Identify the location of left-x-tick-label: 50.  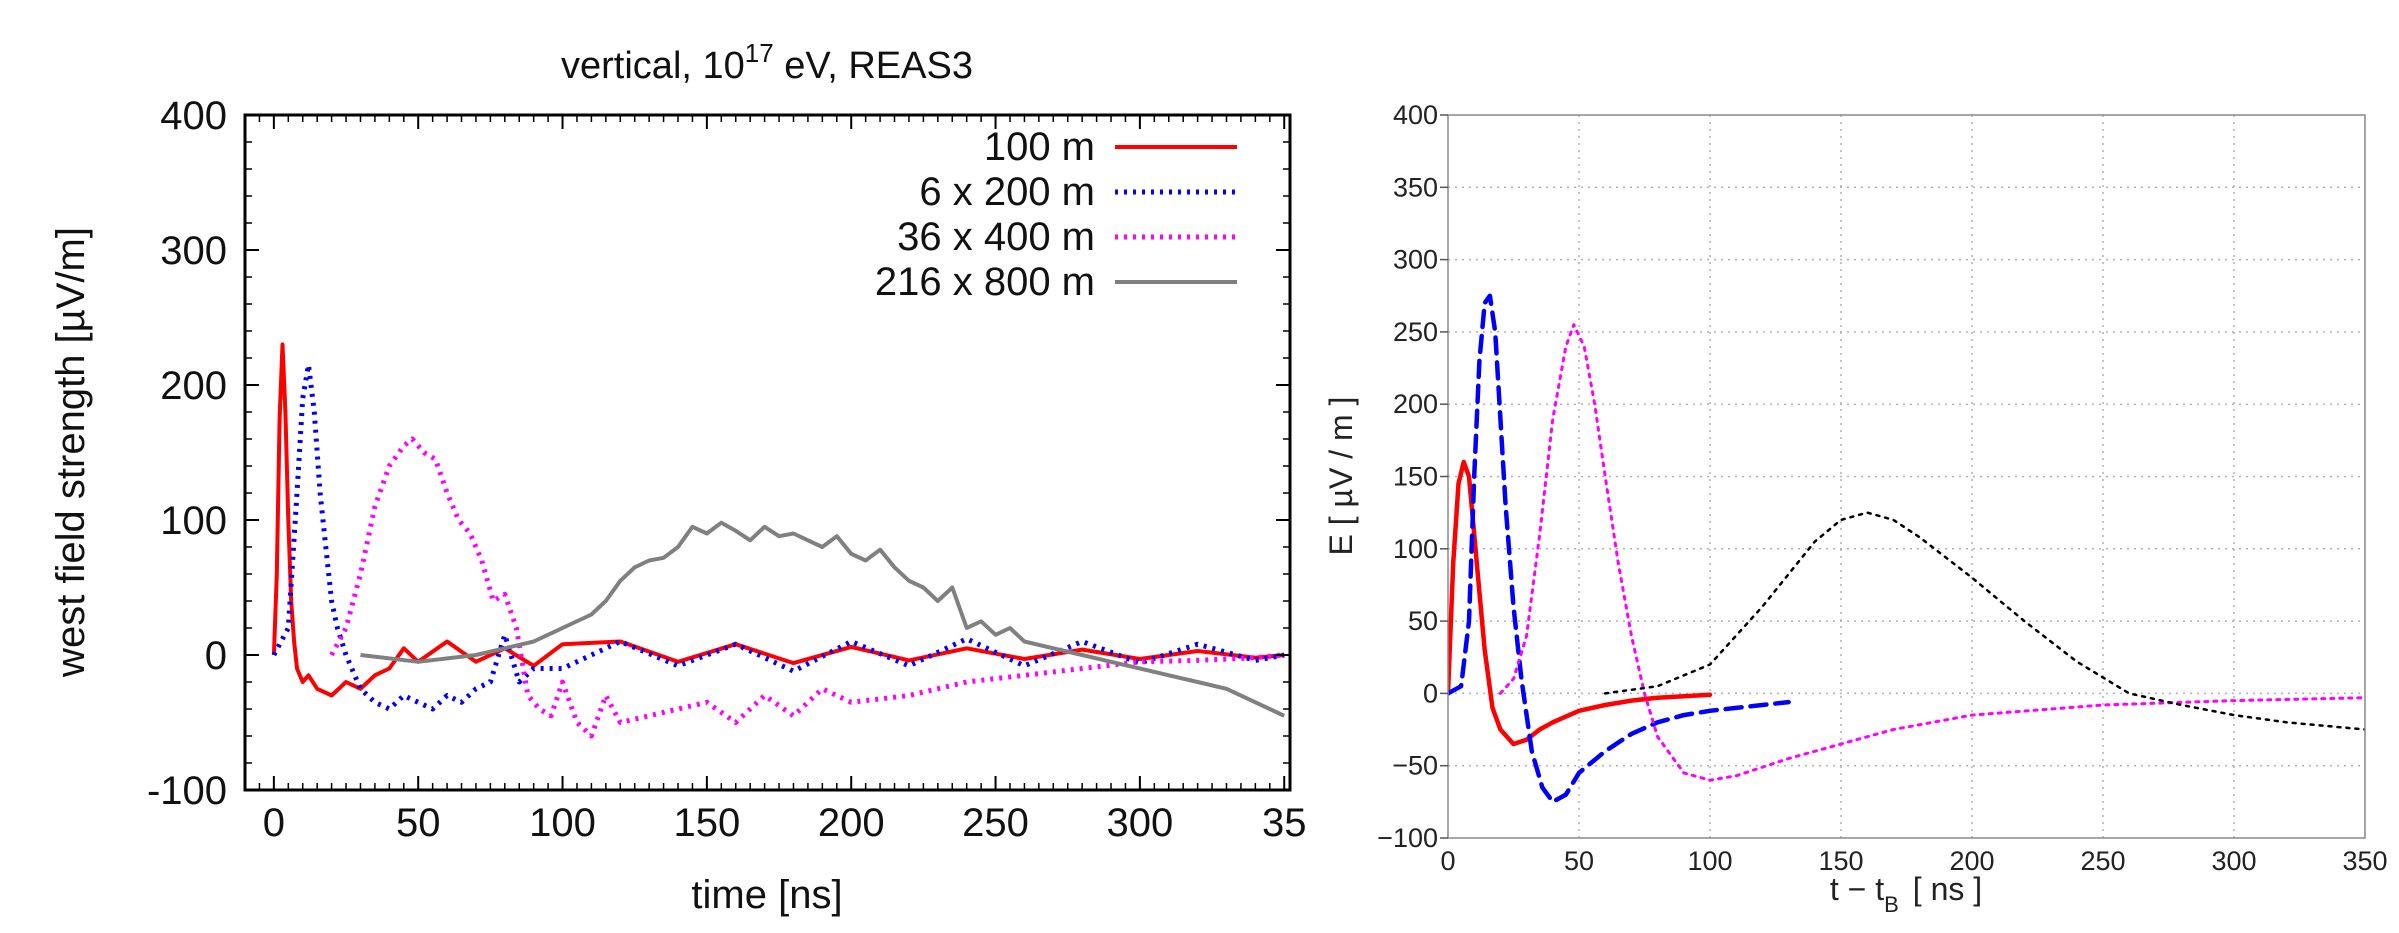
(418, 823).